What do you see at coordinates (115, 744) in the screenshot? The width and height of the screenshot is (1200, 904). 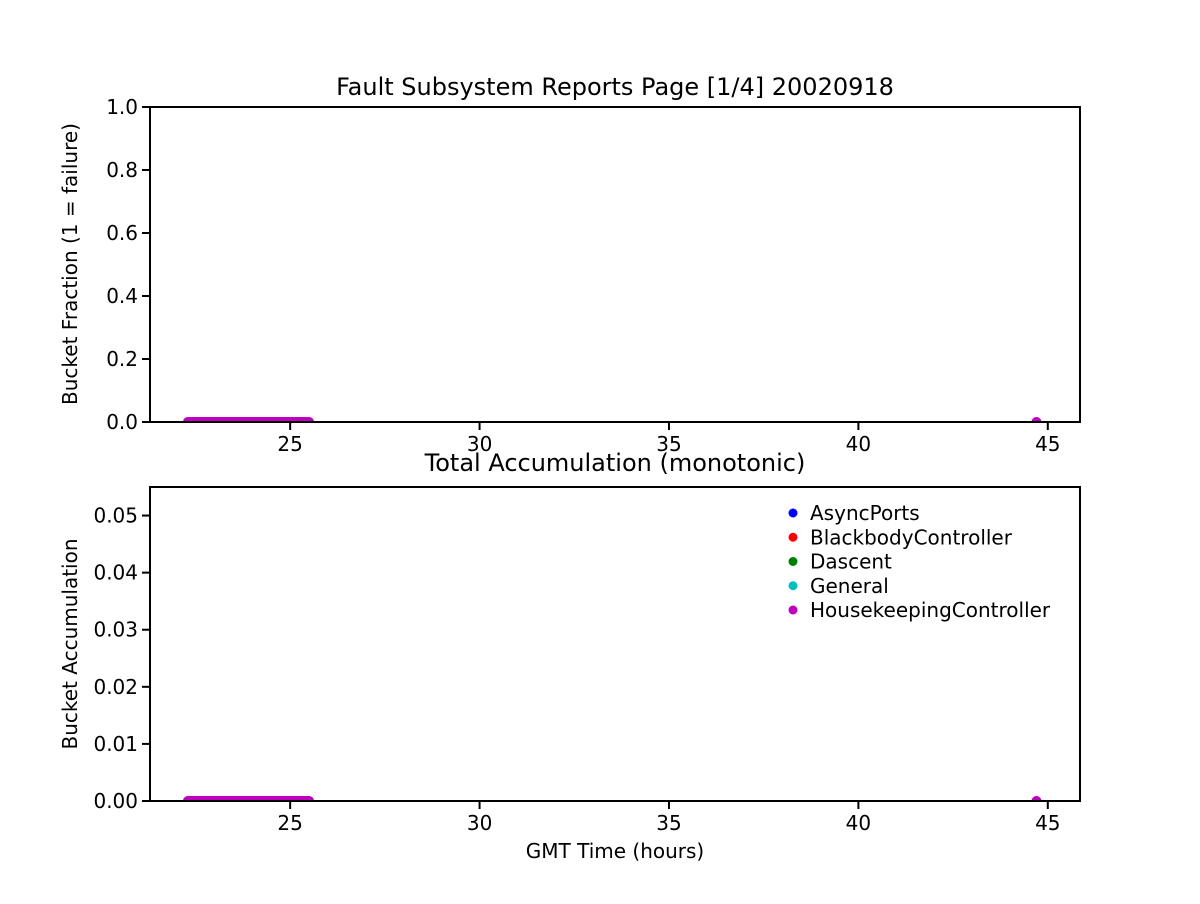 I see `y-tick-label: 0.01` at bounding box center [115, 744].